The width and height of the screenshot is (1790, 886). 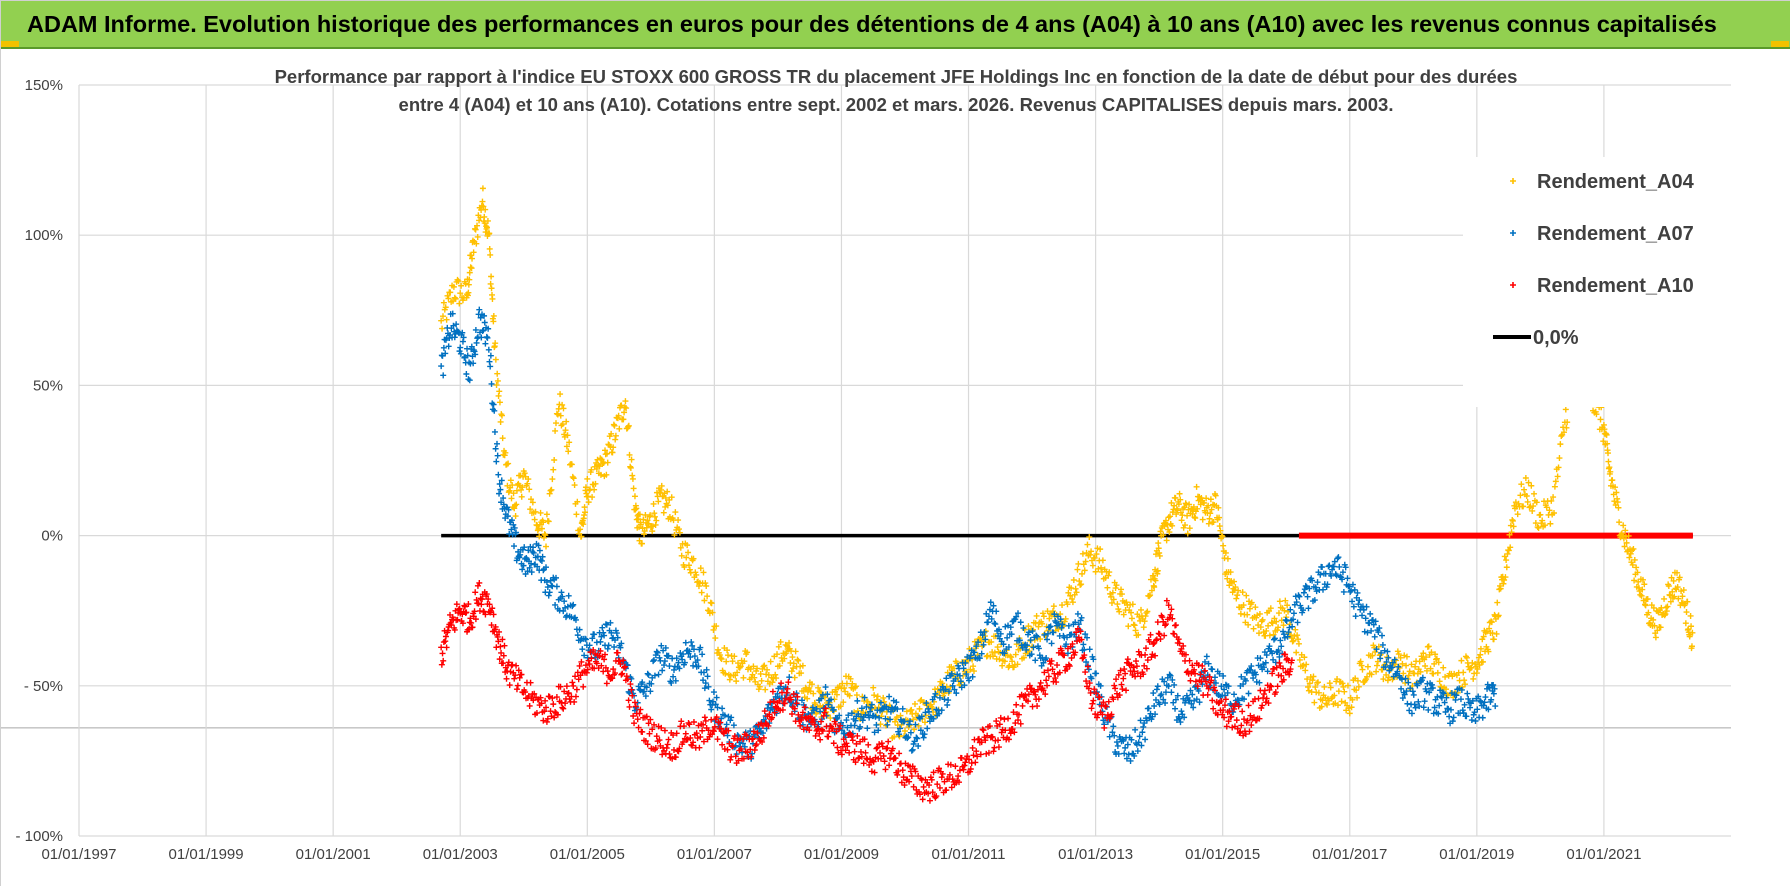 What do you see at coordinates (1513, 285) in the screenshot?
I see `legend-swatch` at bounding box center [1513, 285].